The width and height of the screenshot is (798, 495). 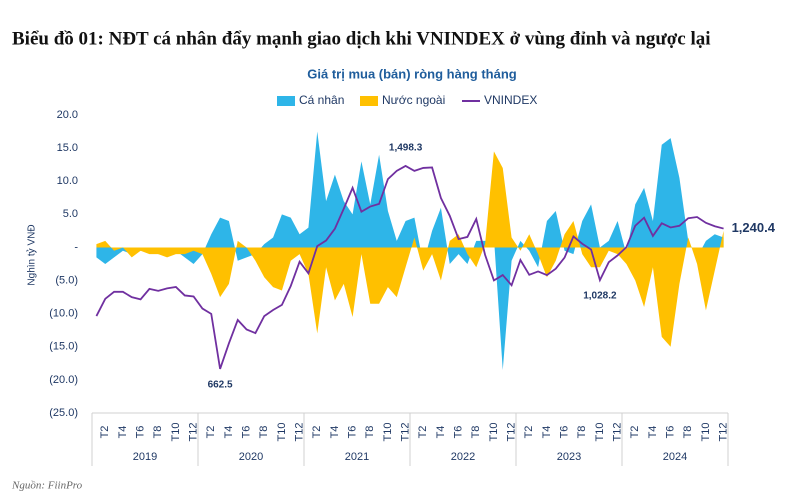 What do you see at coordinates (145, 457) in the screenshot?
I see `year-label: 2019` at bounding box center [145, 457].